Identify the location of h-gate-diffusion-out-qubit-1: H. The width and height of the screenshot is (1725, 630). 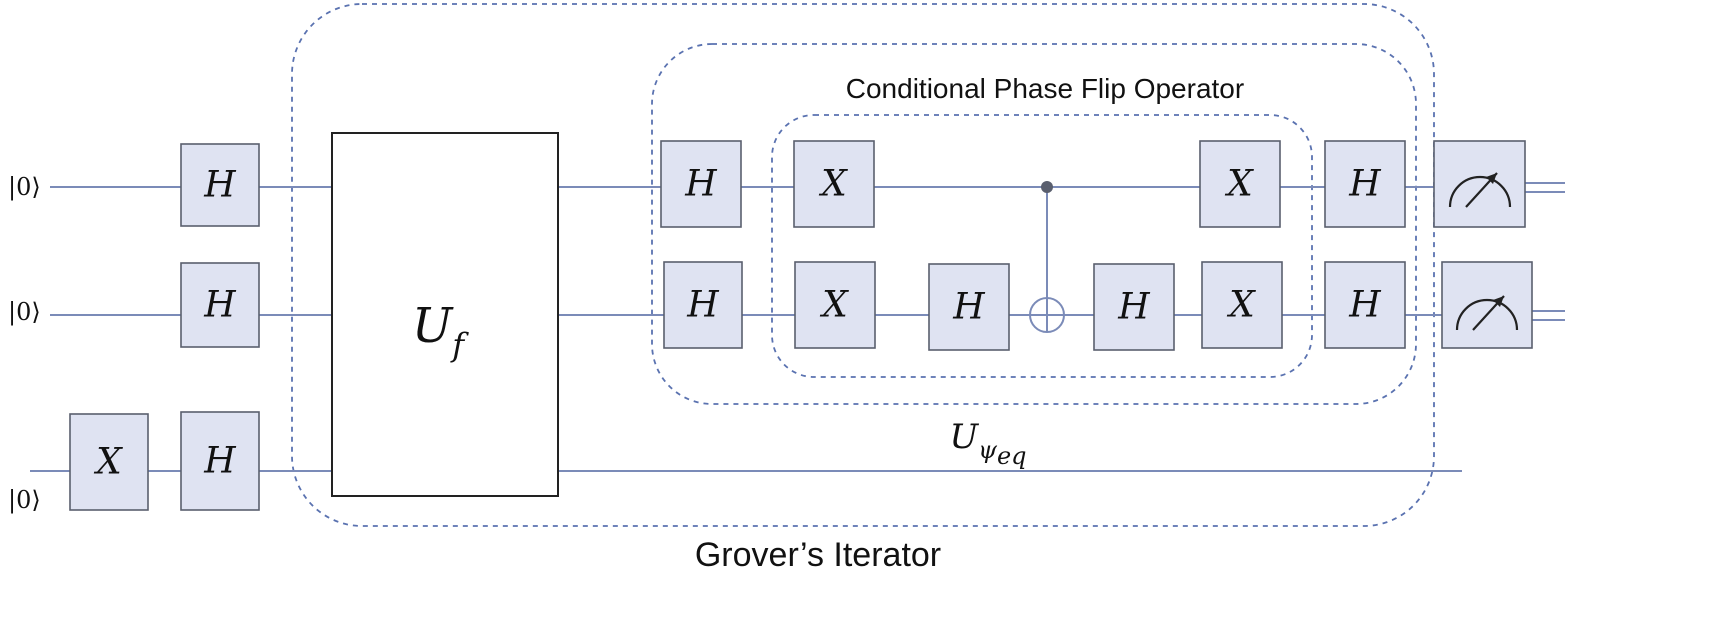
(1365, 184).